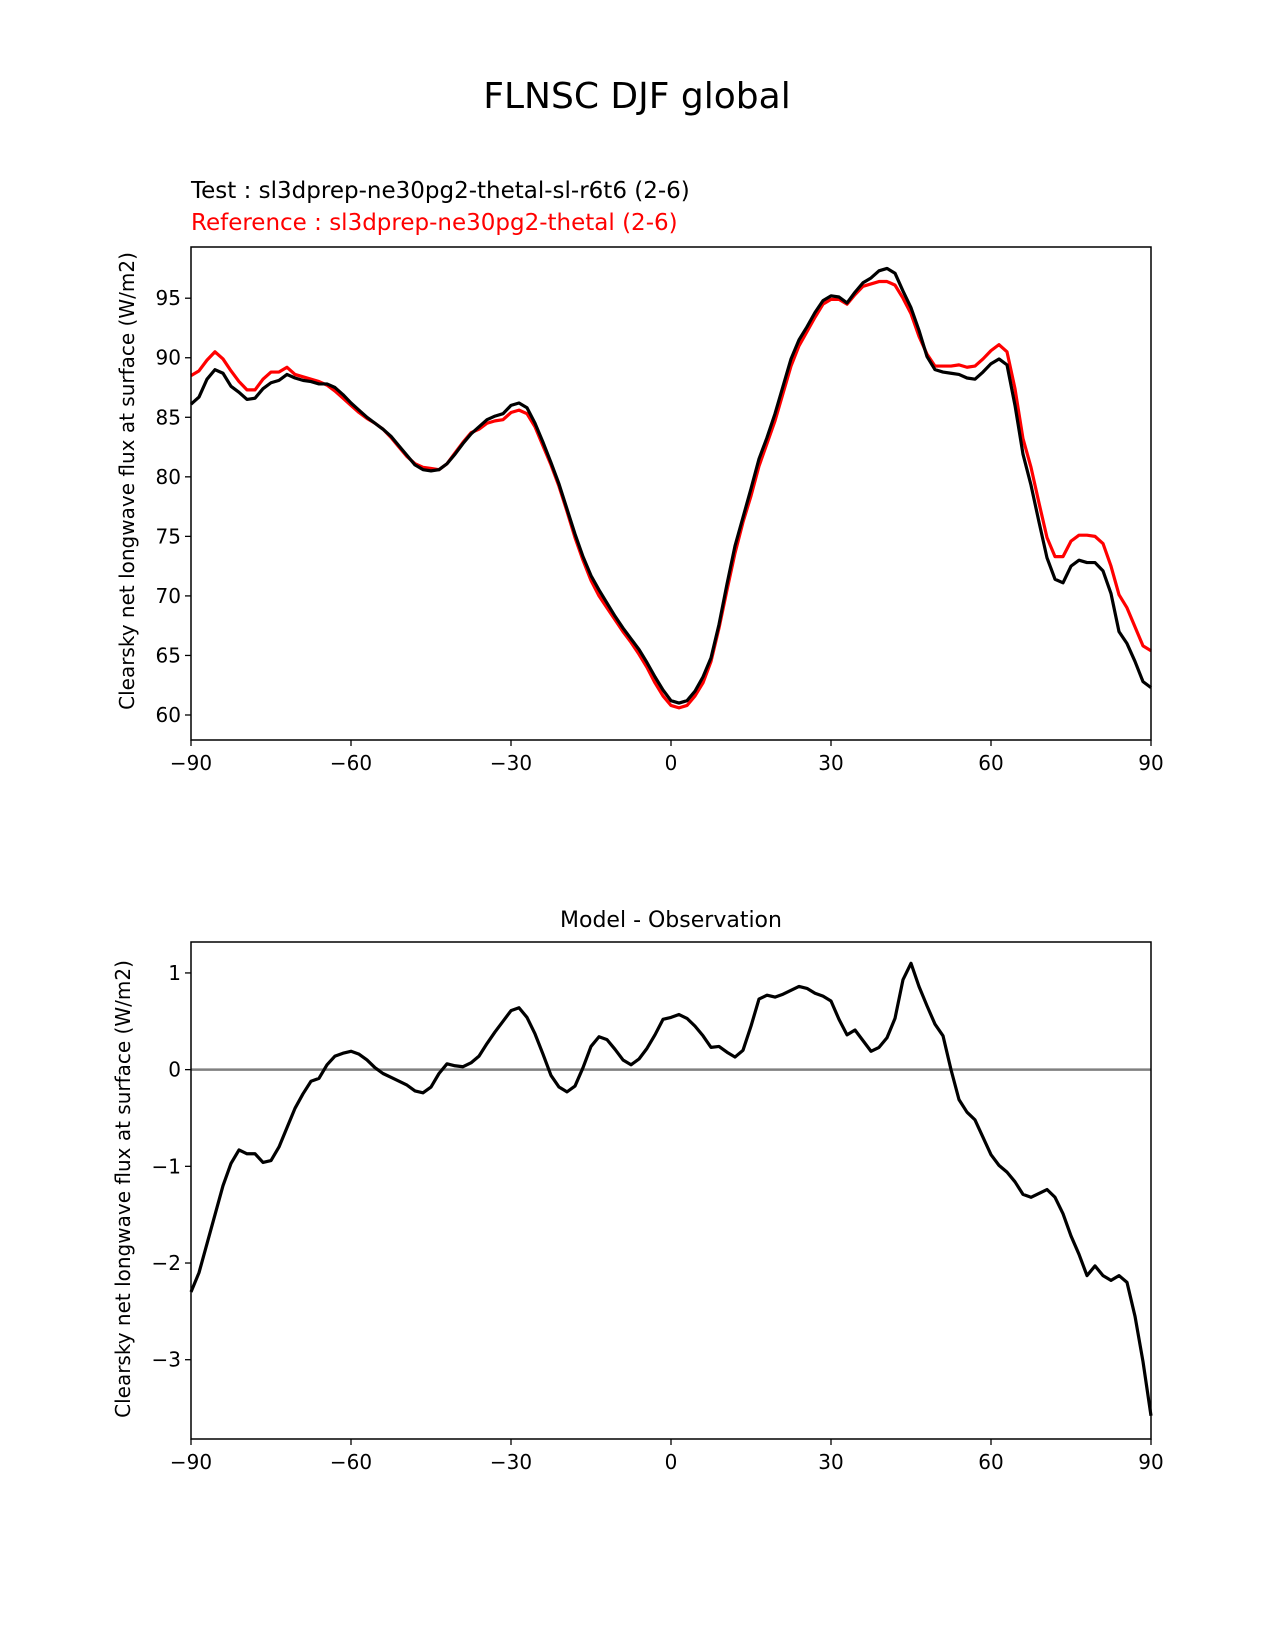 This screenshot has width=1275, height=1650. Describe the element at coordinates (168, 655) in the screenshot. I see `y-tick-label: 65` at that location.